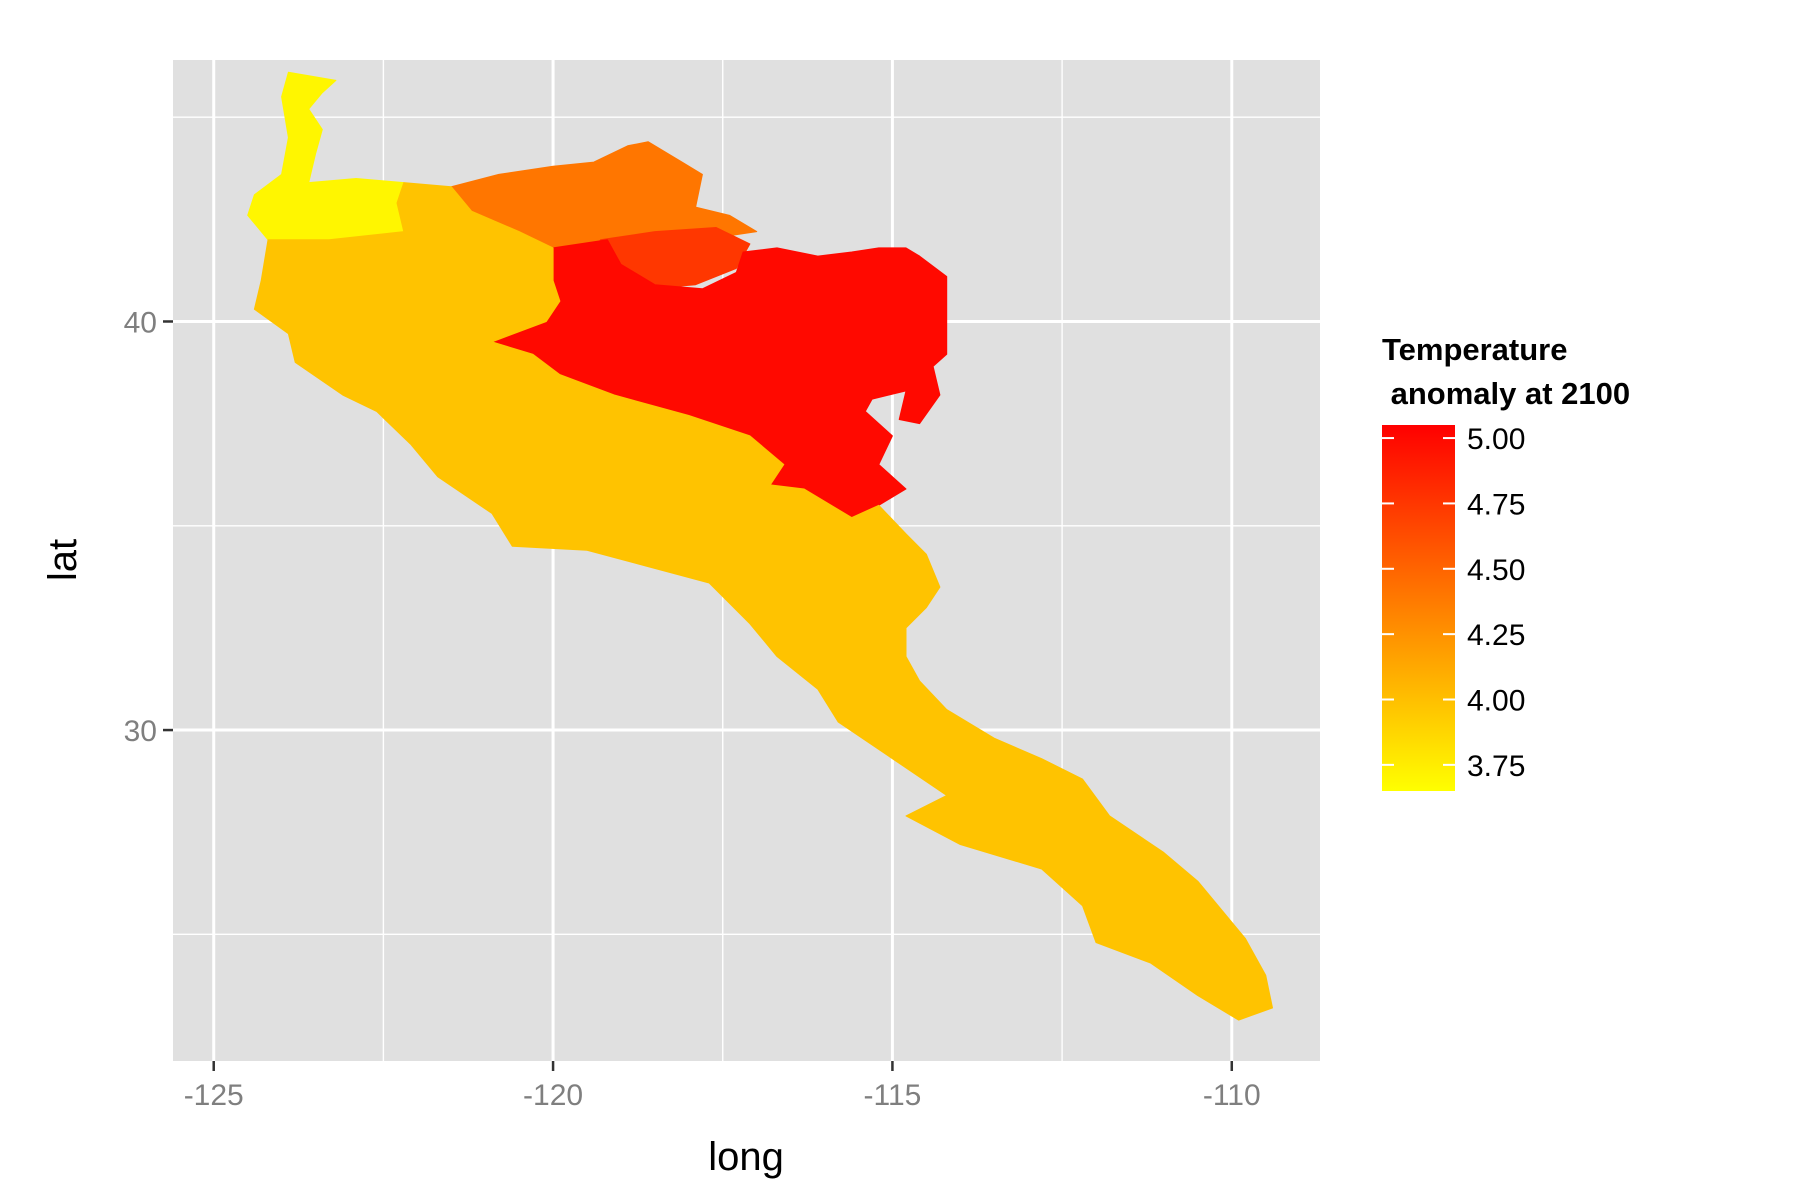  Describe the element at coordinates (140, 731) in the screenshot. I see `y-tick-label: 30` at that location.